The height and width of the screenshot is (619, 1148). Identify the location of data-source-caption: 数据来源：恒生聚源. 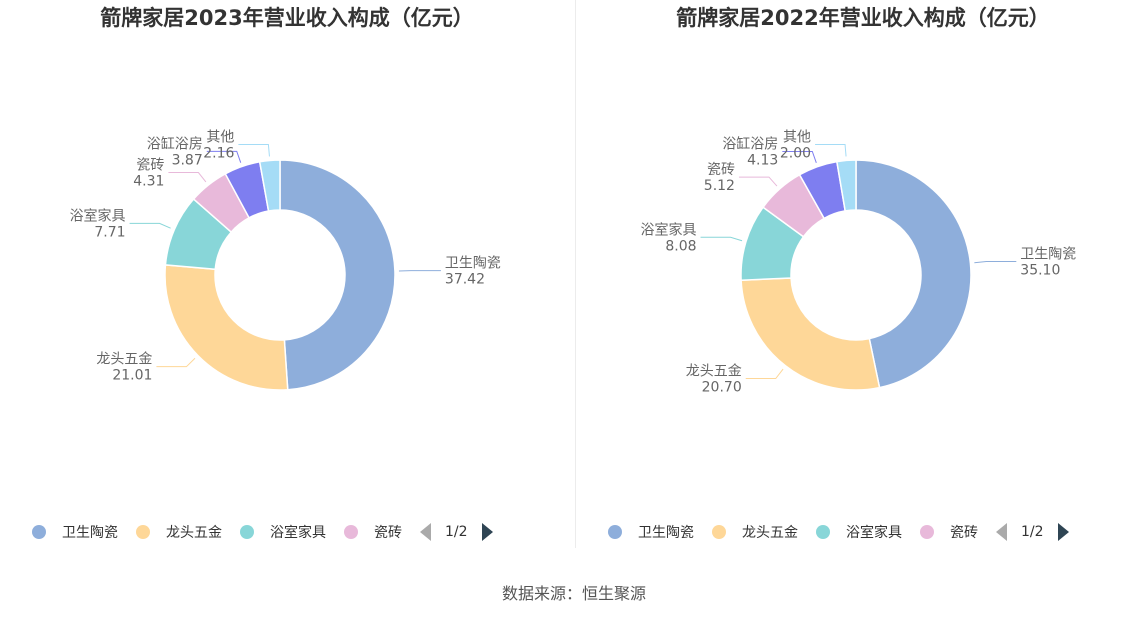
(573, 593).